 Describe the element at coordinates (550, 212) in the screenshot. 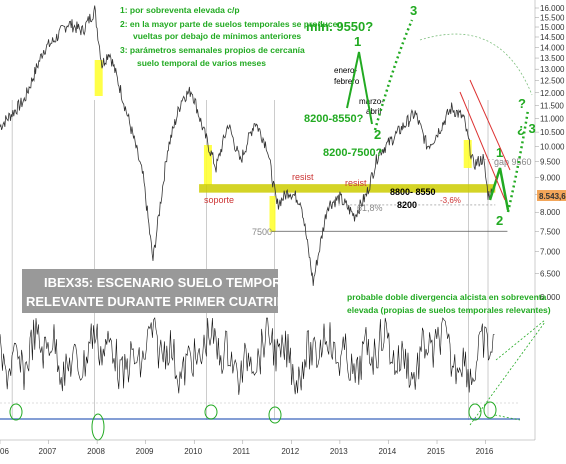

I see `y-tick-label: 8.000` at that location.